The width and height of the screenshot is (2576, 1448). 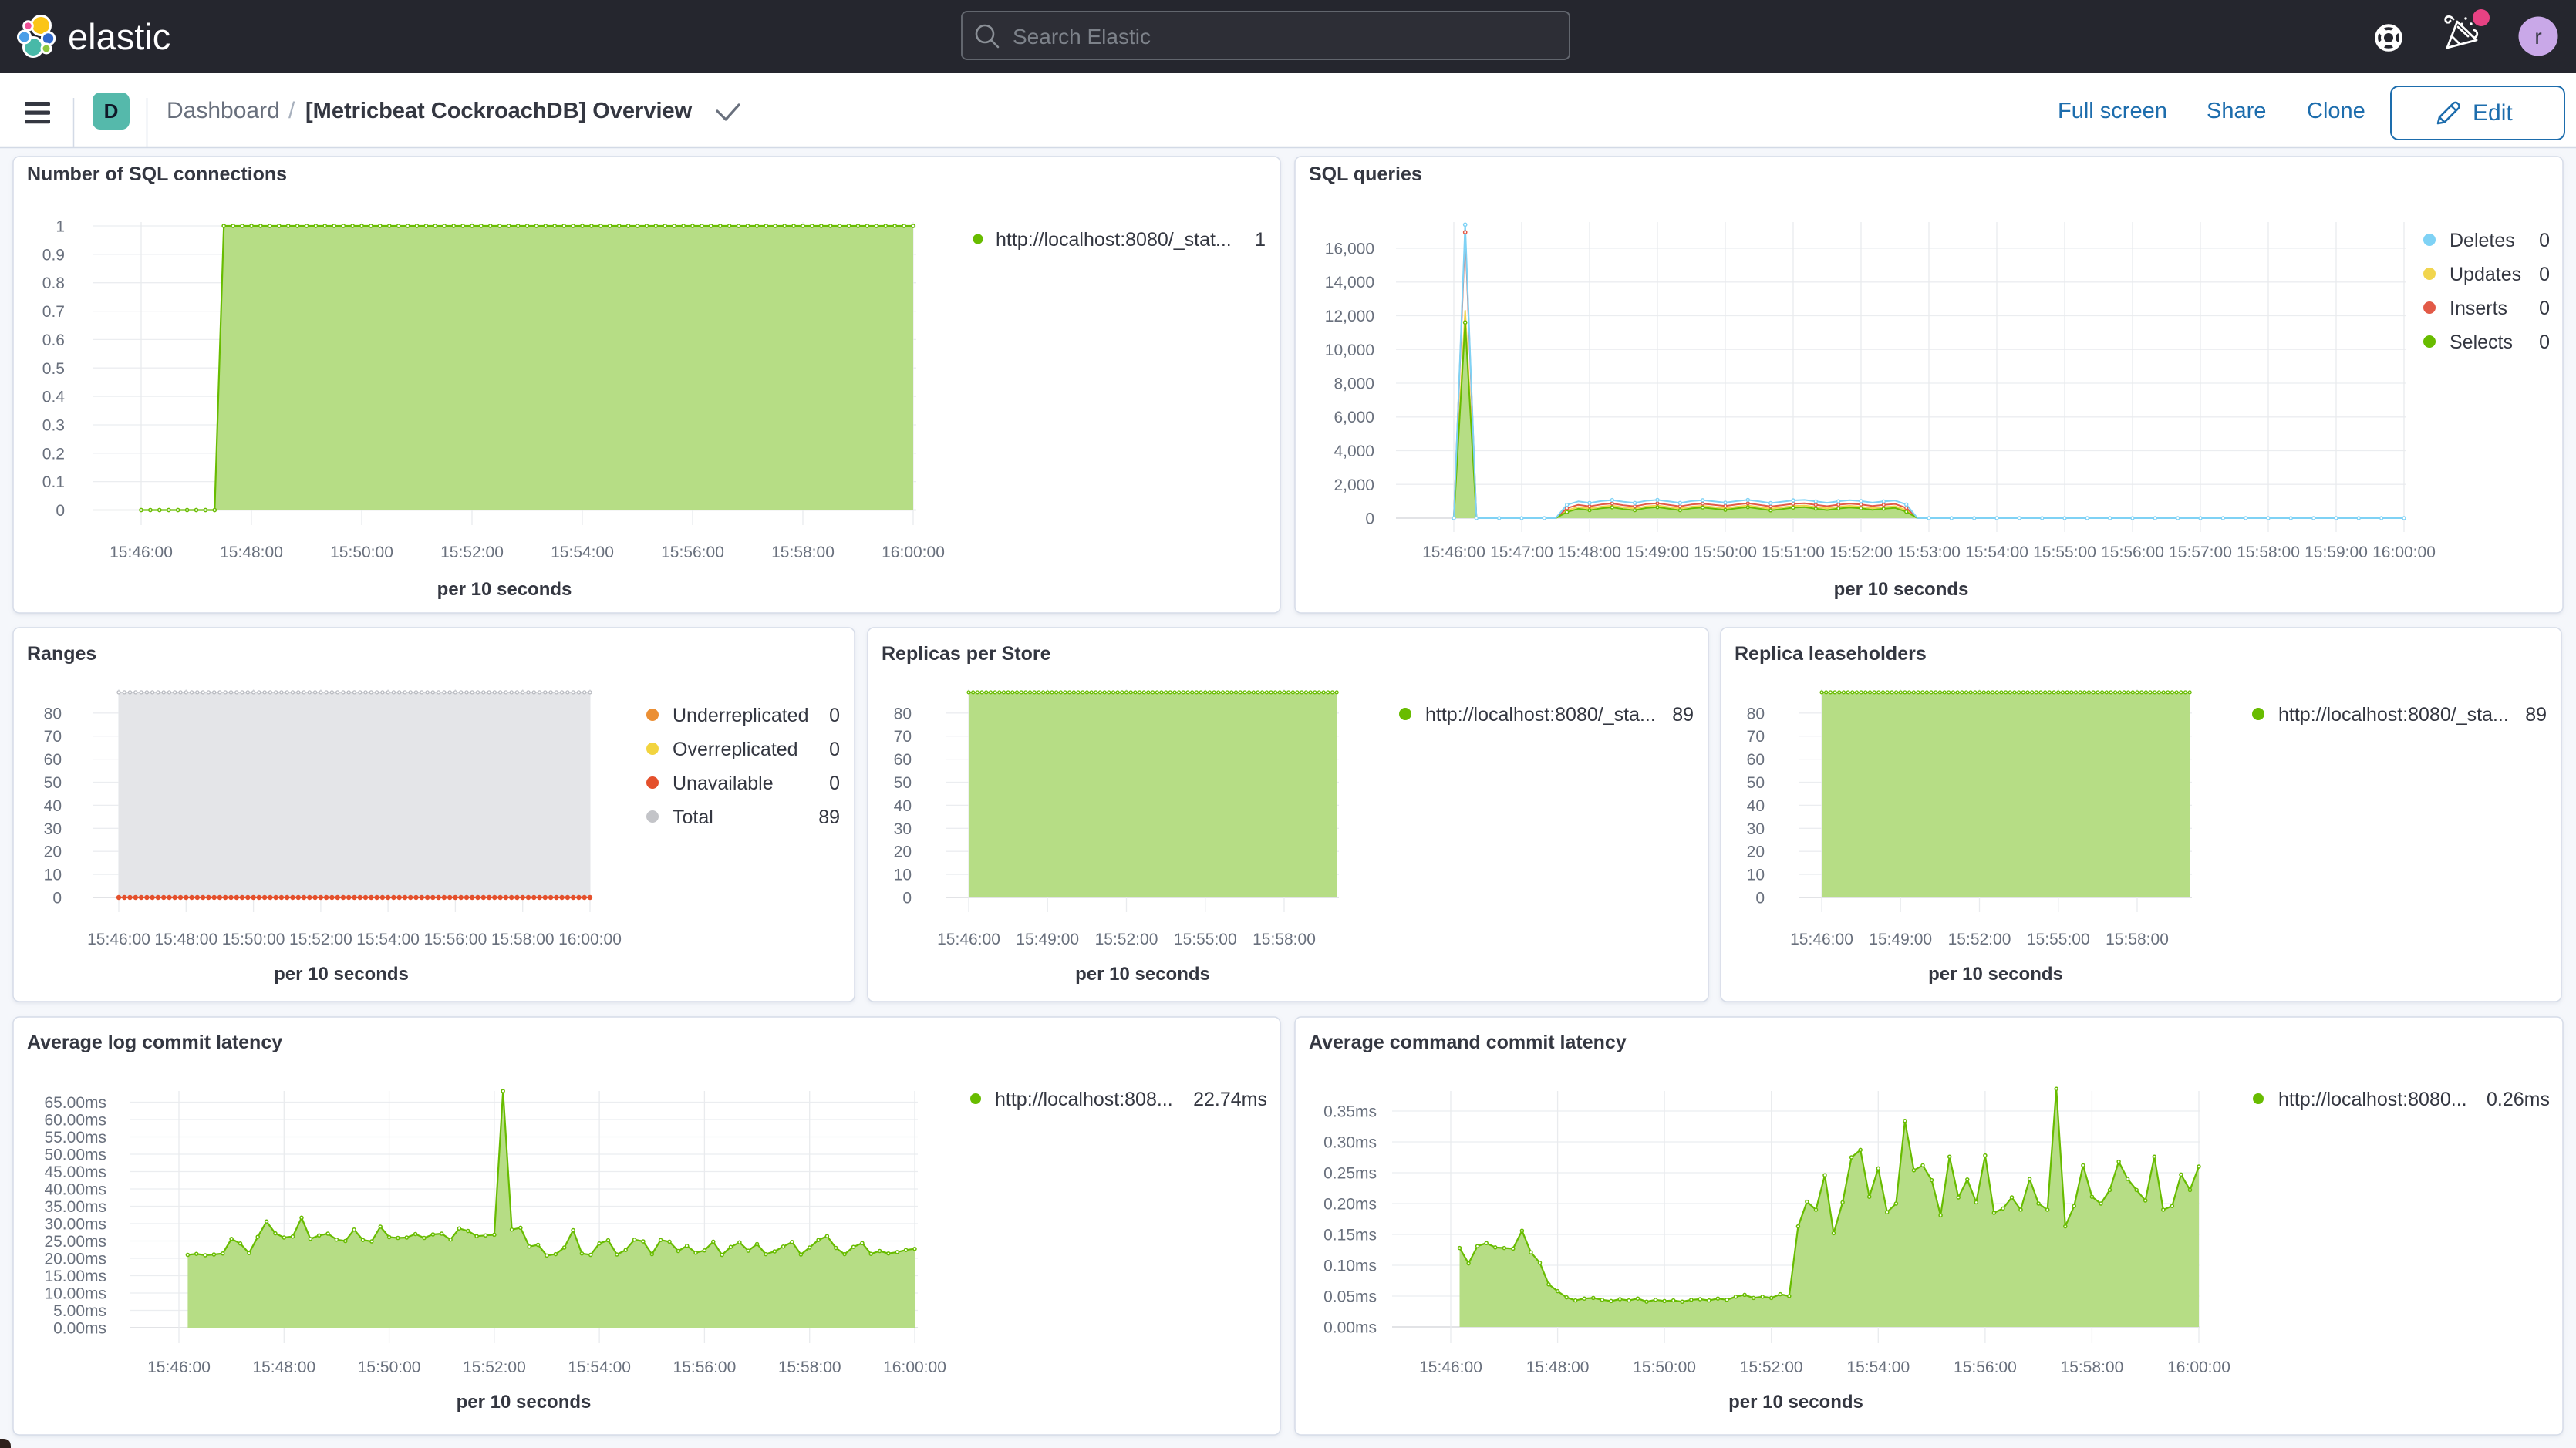 What do you see at coordinates (741, 715) in the screenshot?
I see `svg-text: Underreplicated` at bounding box center [741, 715].